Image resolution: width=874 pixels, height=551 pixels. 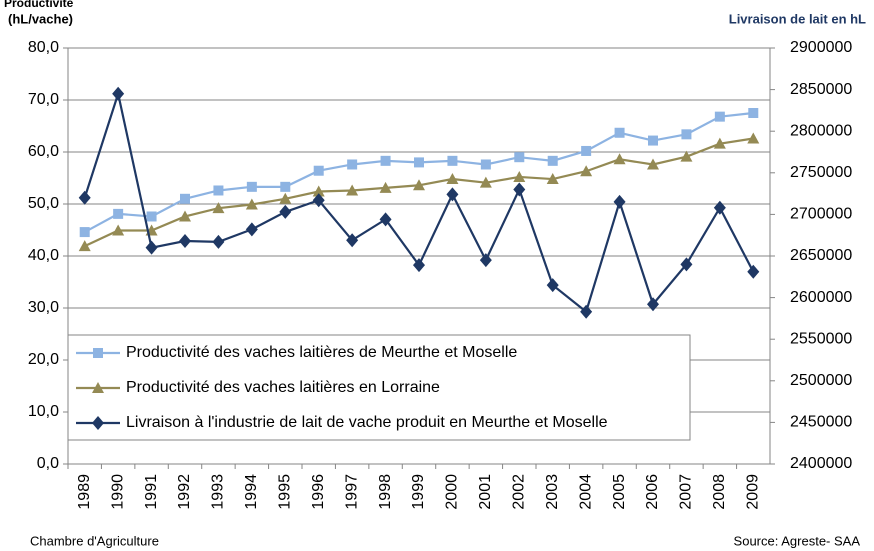 What do you see at coordinates (585, 492) in the screenshot?
I see `x-tick-label: 2004` at bounding box center [585, 492].